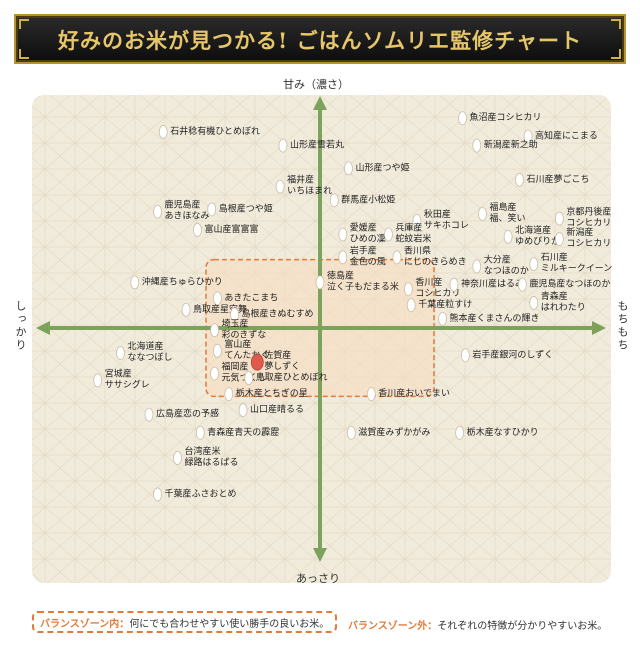  Describe the element at coordinates (201, 493) in the screenshot. I see `point-label: 千葉産ふさおとめ` at that location.